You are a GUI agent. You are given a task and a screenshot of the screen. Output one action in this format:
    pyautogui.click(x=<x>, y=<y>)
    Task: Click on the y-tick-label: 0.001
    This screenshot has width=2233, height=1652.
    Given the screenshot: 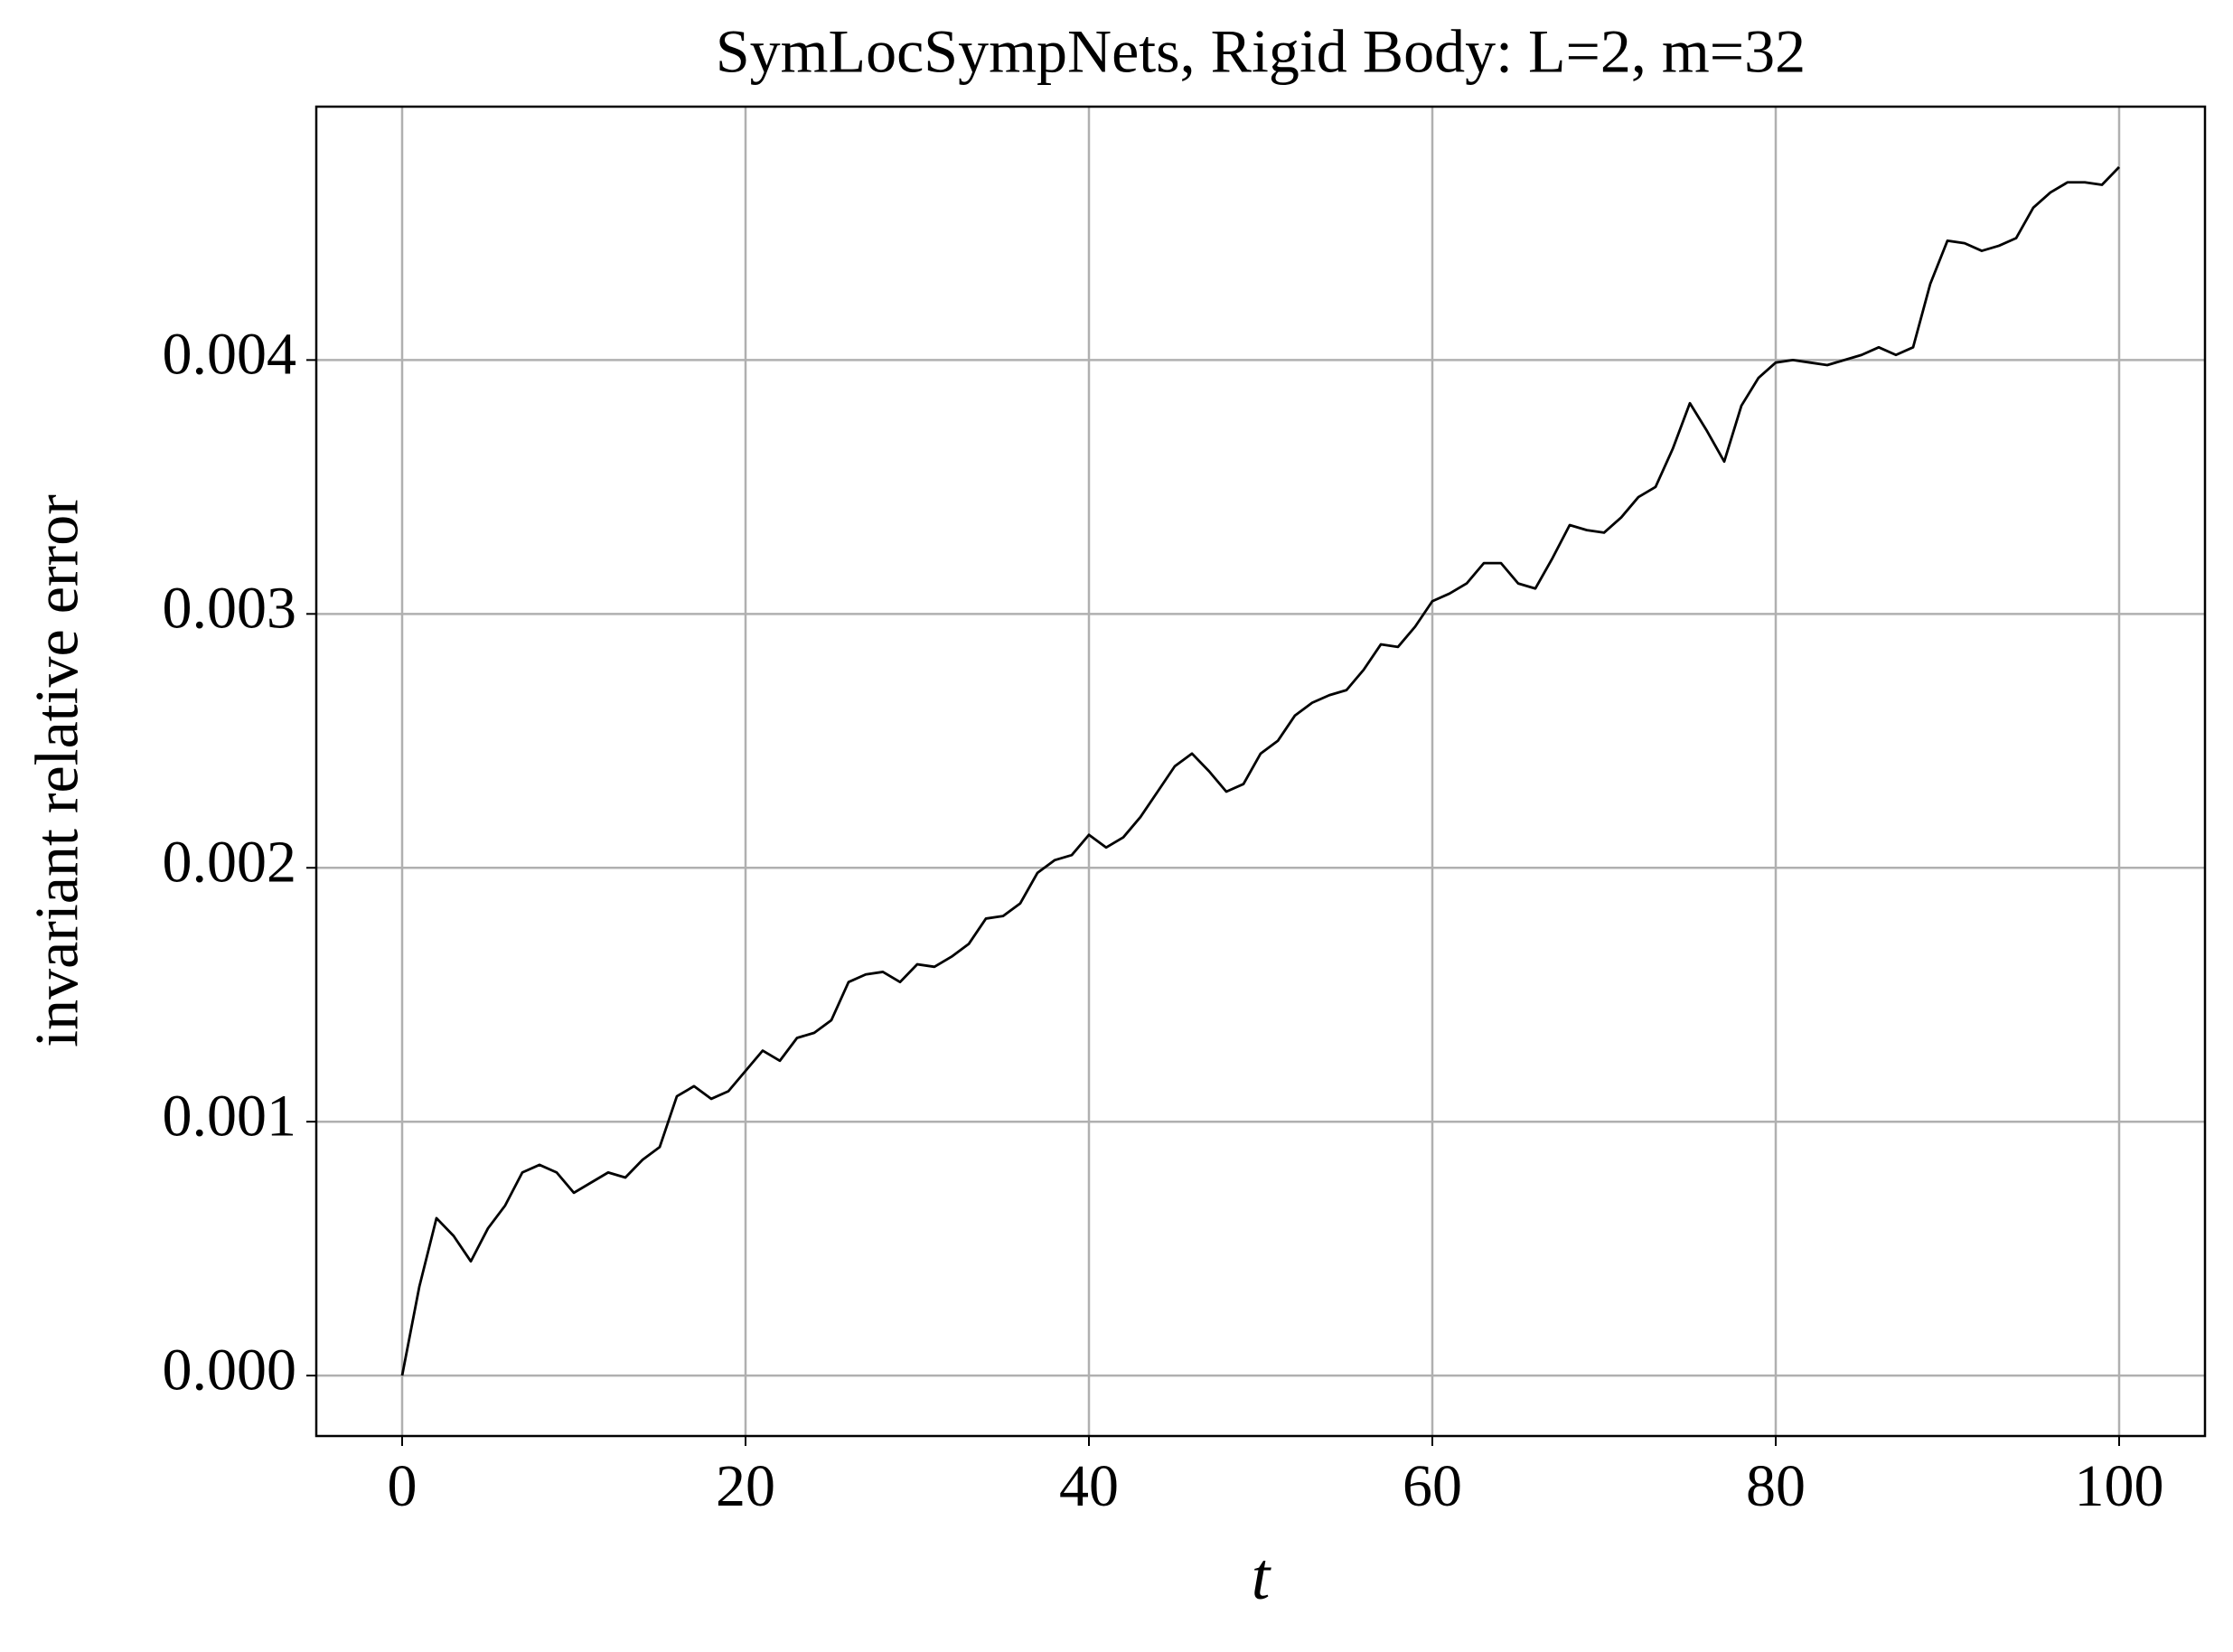 What is the action you would take?
    pyautogui.click(x=230, y=1116)
    